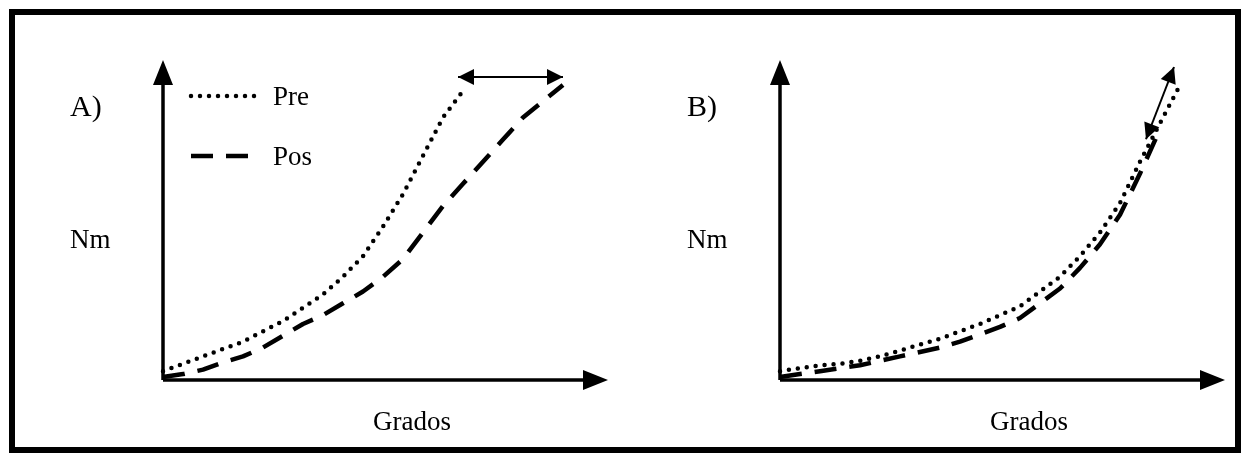 Image resolution: width=1250 pixels, height=464 pixels. Describe the element at coordinates (293, 156) in the screenshot. I see `legend-label: Pos` at that location.